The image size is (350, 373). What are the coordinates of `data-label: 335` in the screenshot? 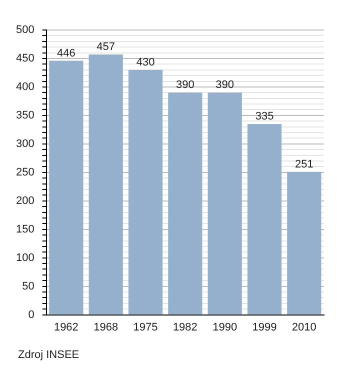 It's located at (264, 116).